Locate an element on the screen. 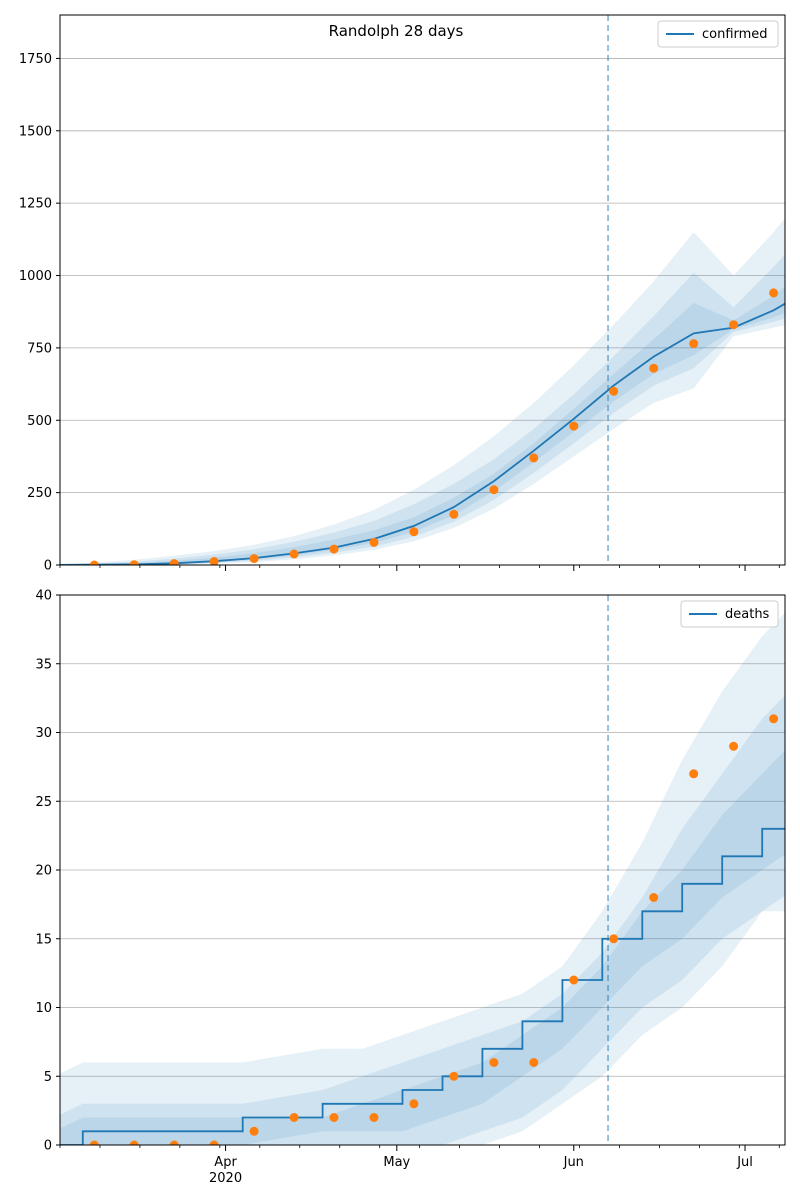 This screenshot has width=800, height=1200. y-tick-label: 250 is located at coordinates (39, 493).